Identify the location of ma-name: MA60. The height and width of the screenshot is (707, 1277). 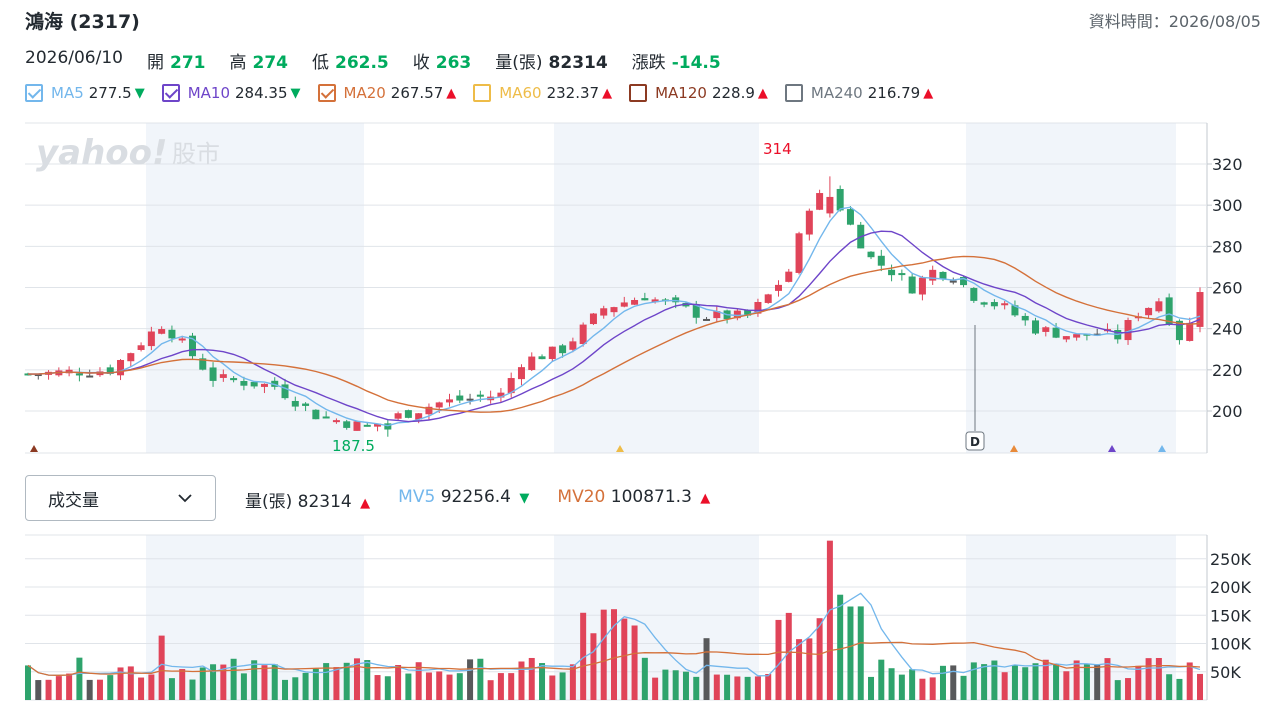
(520, 93).